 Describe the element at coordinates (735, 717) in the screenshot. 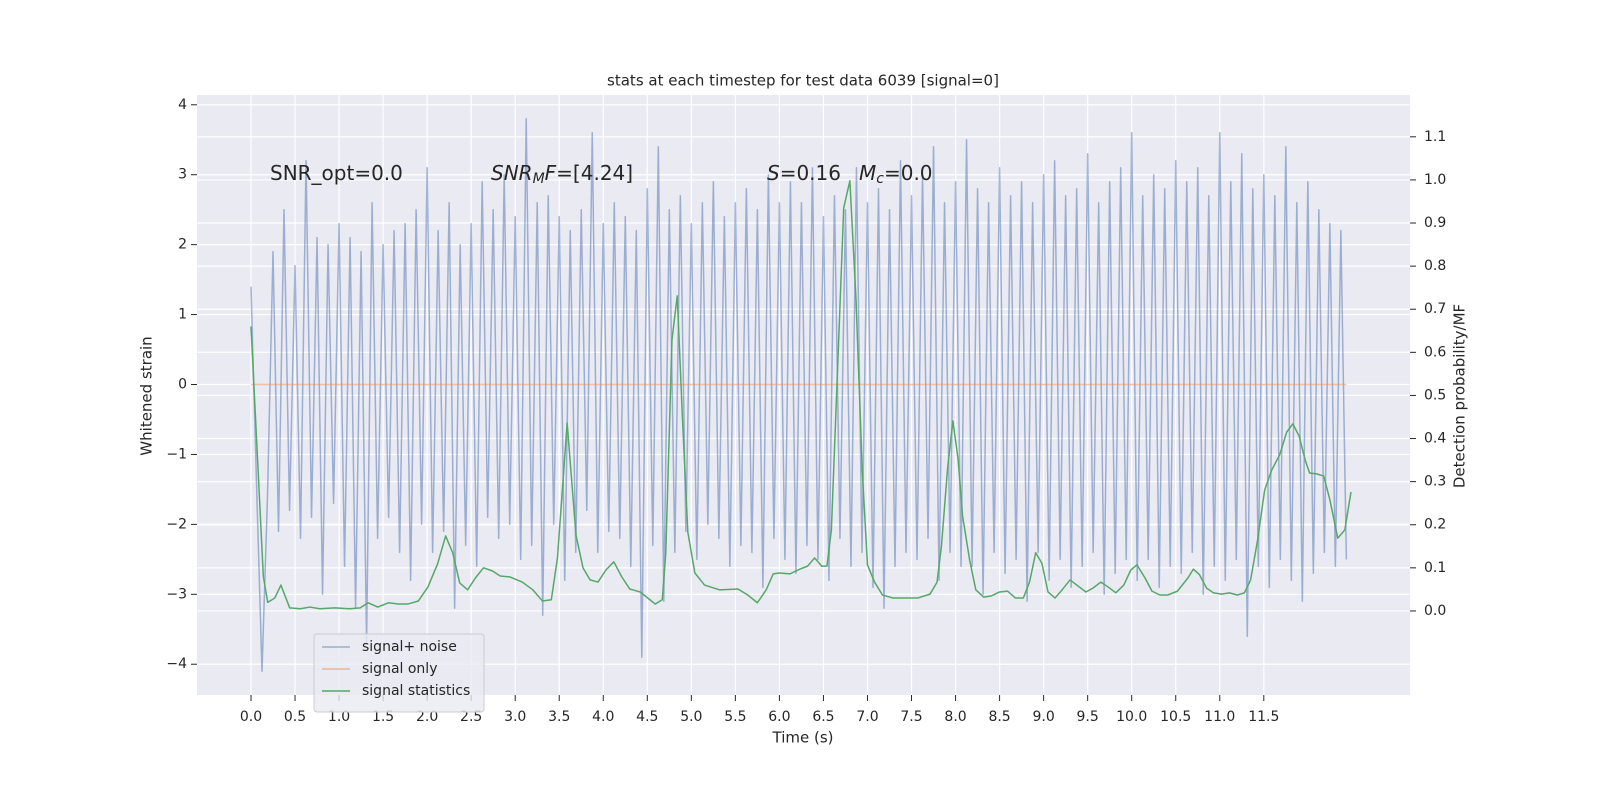

I see `x-tick-label: 5.5` at that location.